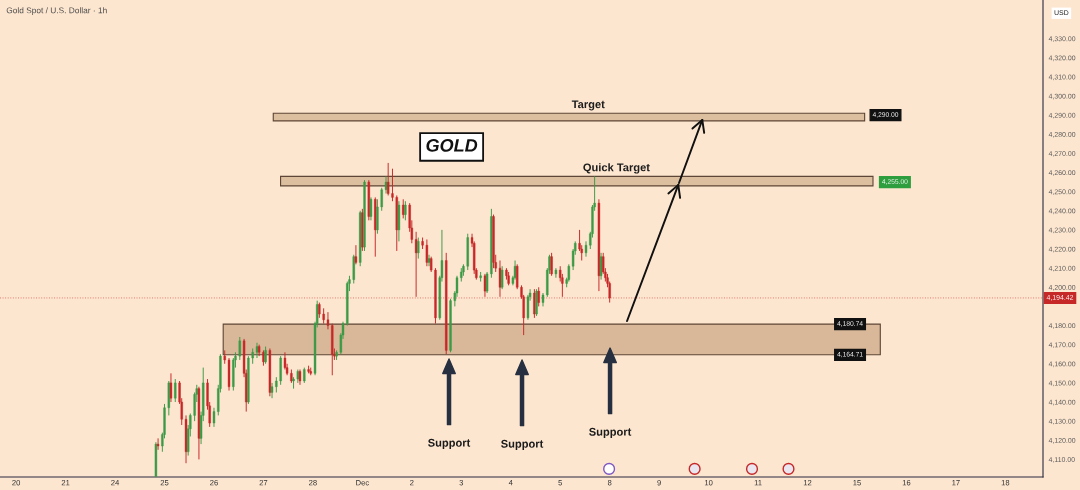 The image size is (1080, 490). I want to click on annotation: GOLD, so click(452, 145).